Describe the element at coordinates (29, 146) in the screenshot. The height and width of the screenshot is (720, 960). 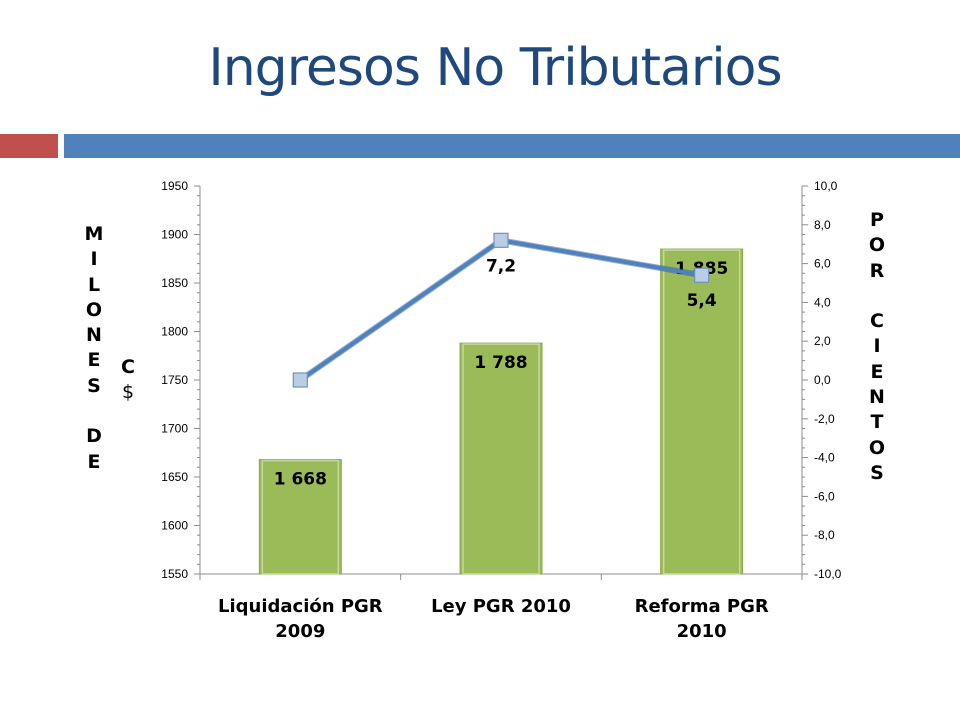
I see `accent-bar-red` at that location.